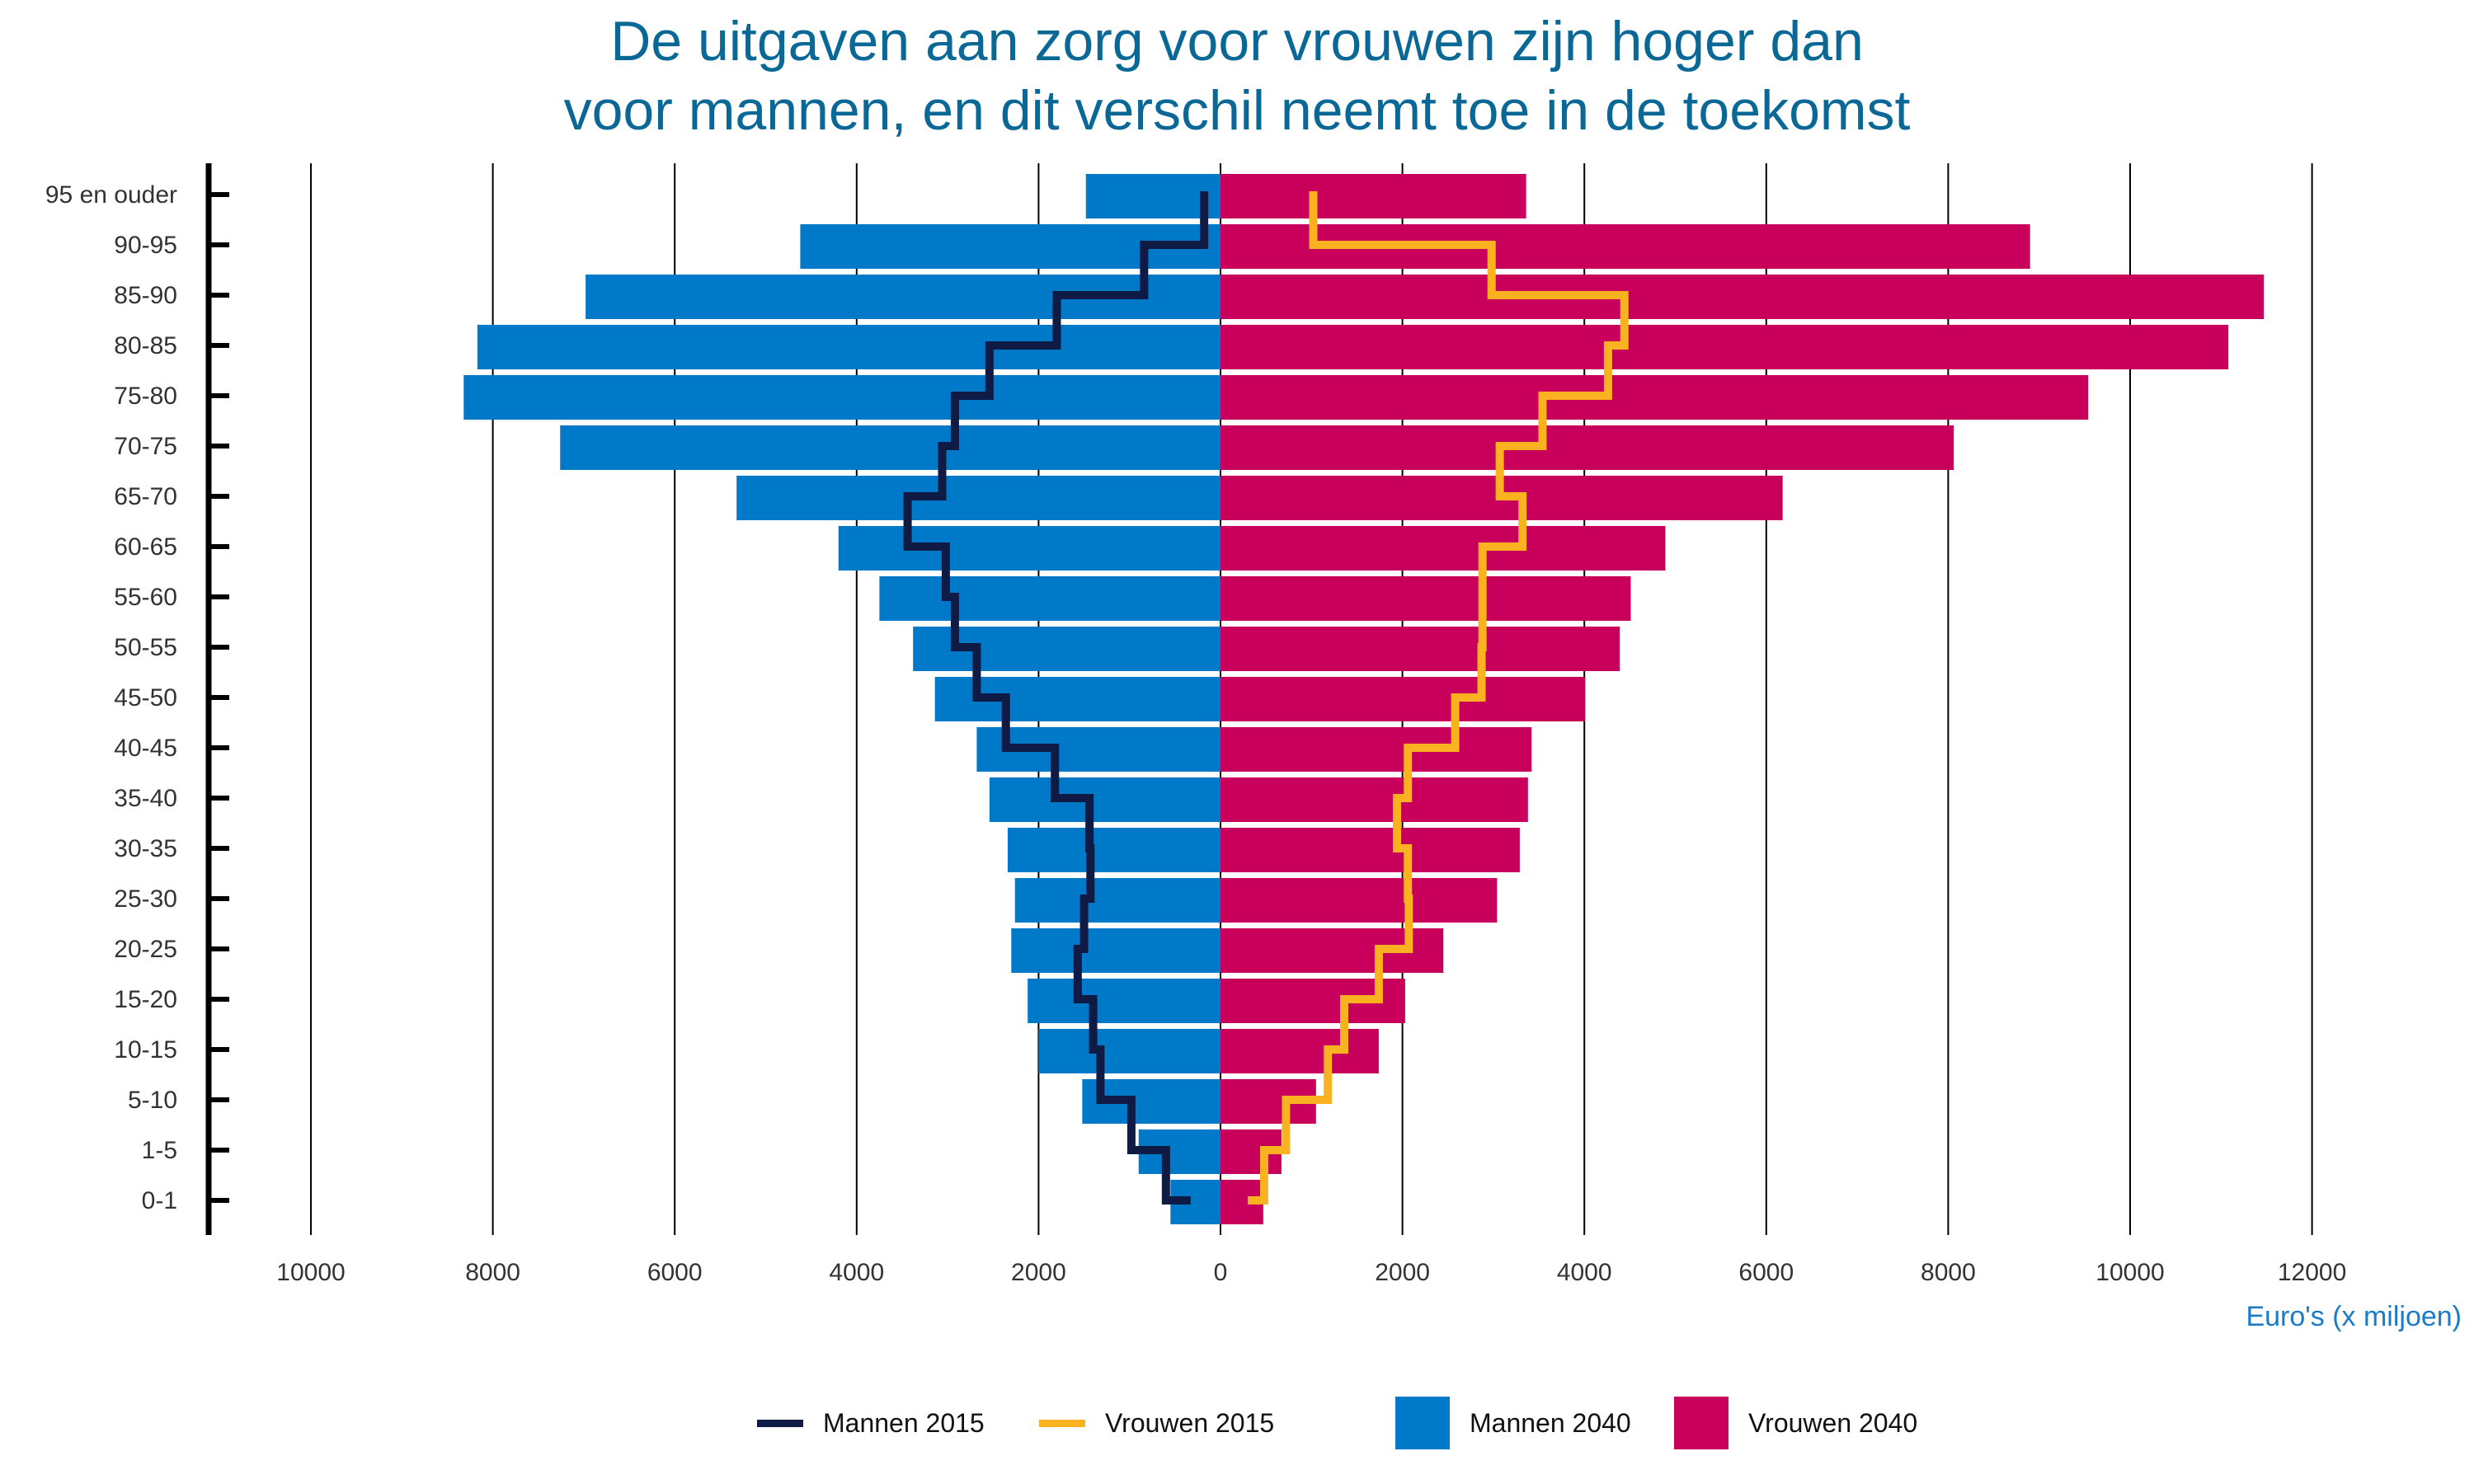 This screenshot has height=1484, width=2474. What do you see at coordinates (159, 1150) in the screenshot?
I see `y-tick-label: 1-5` at bounding box center [159, 1150].